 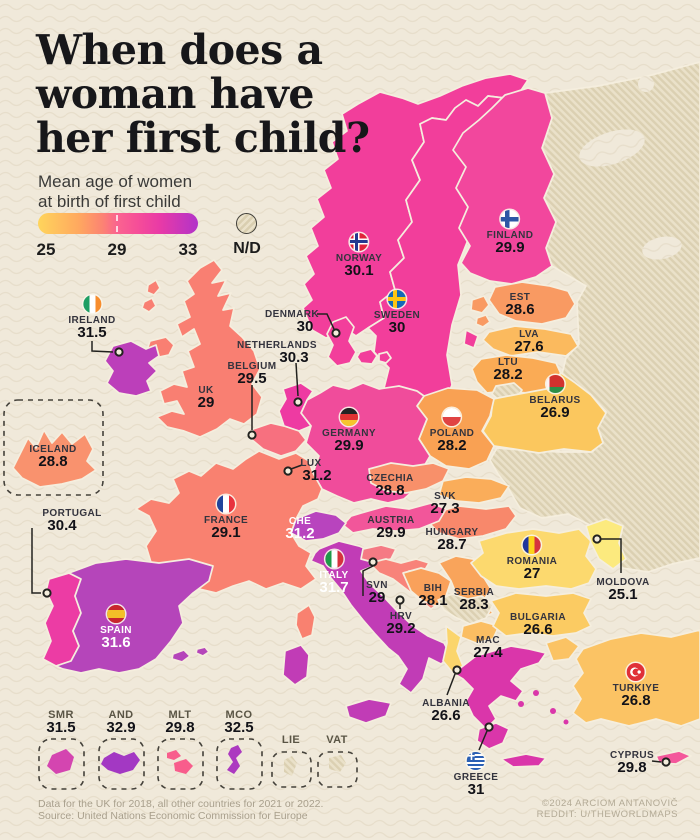 I want to click on country-shape-slovakia, so click(x=474, y=490).